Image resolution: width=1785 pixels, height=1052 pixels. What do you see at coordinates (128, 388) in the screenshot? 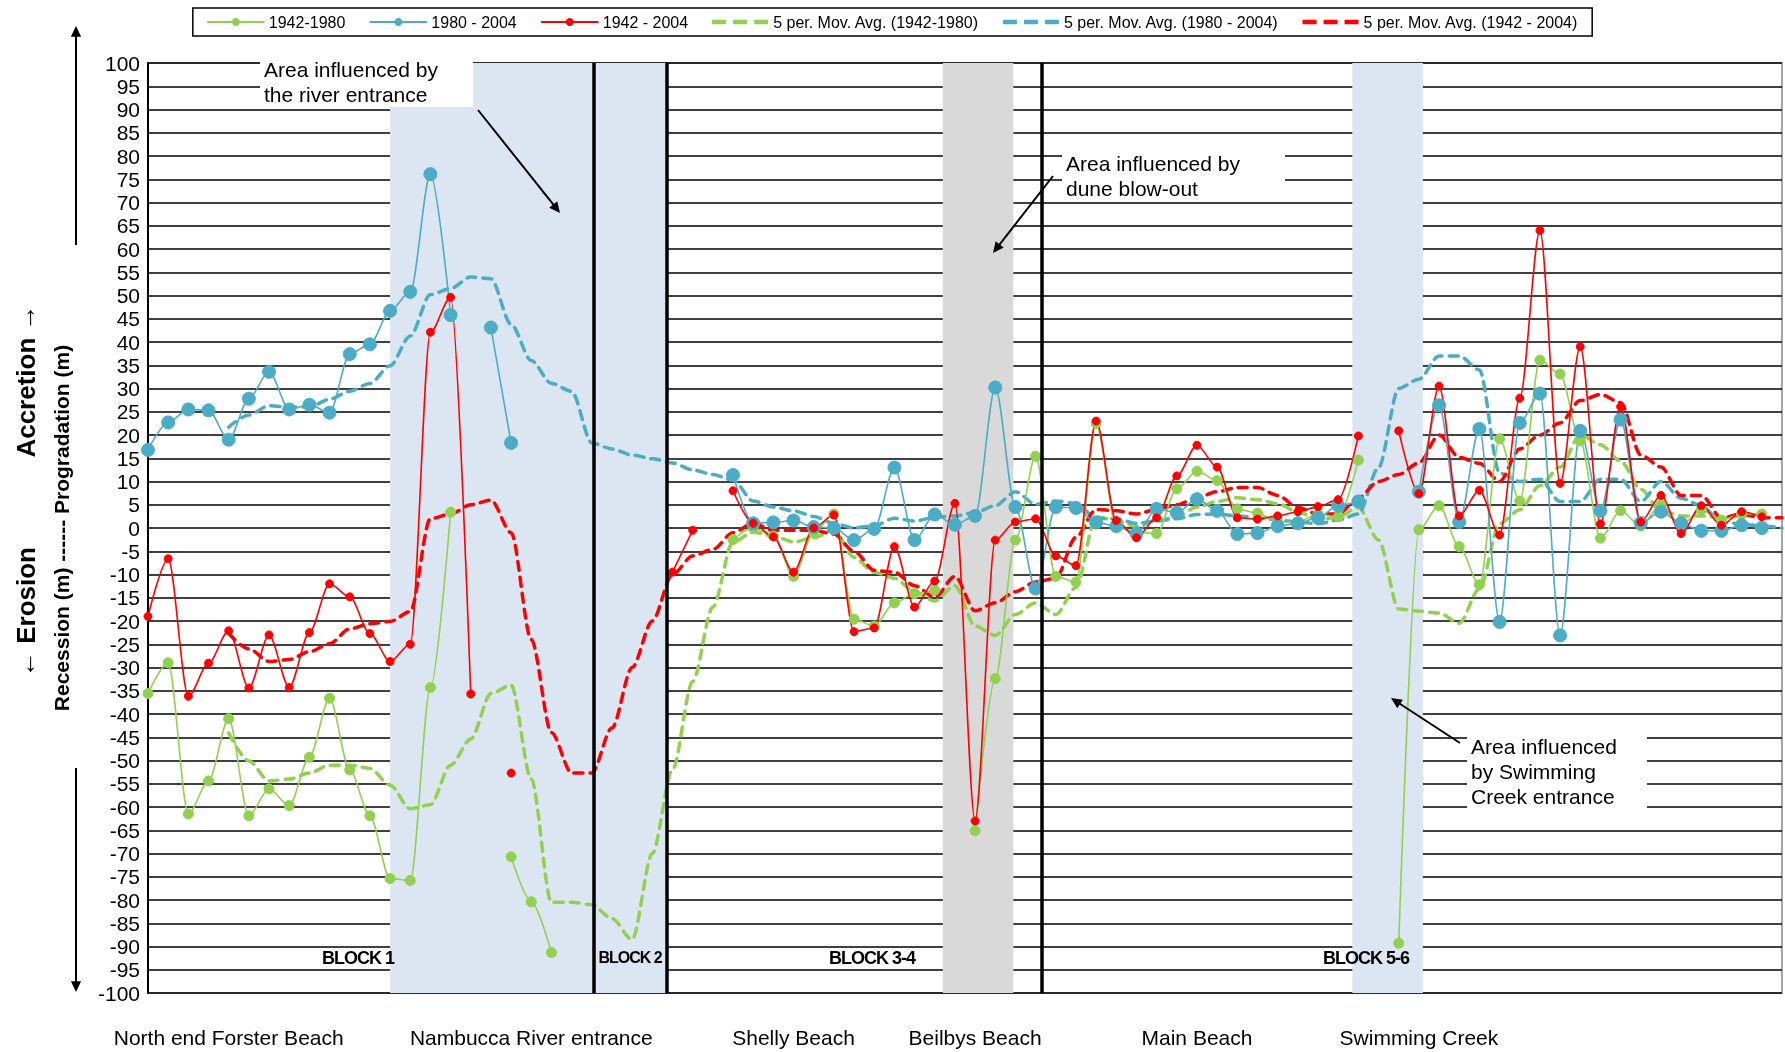
I see `y-tick-label: 30` at bounding box center [128, 388].